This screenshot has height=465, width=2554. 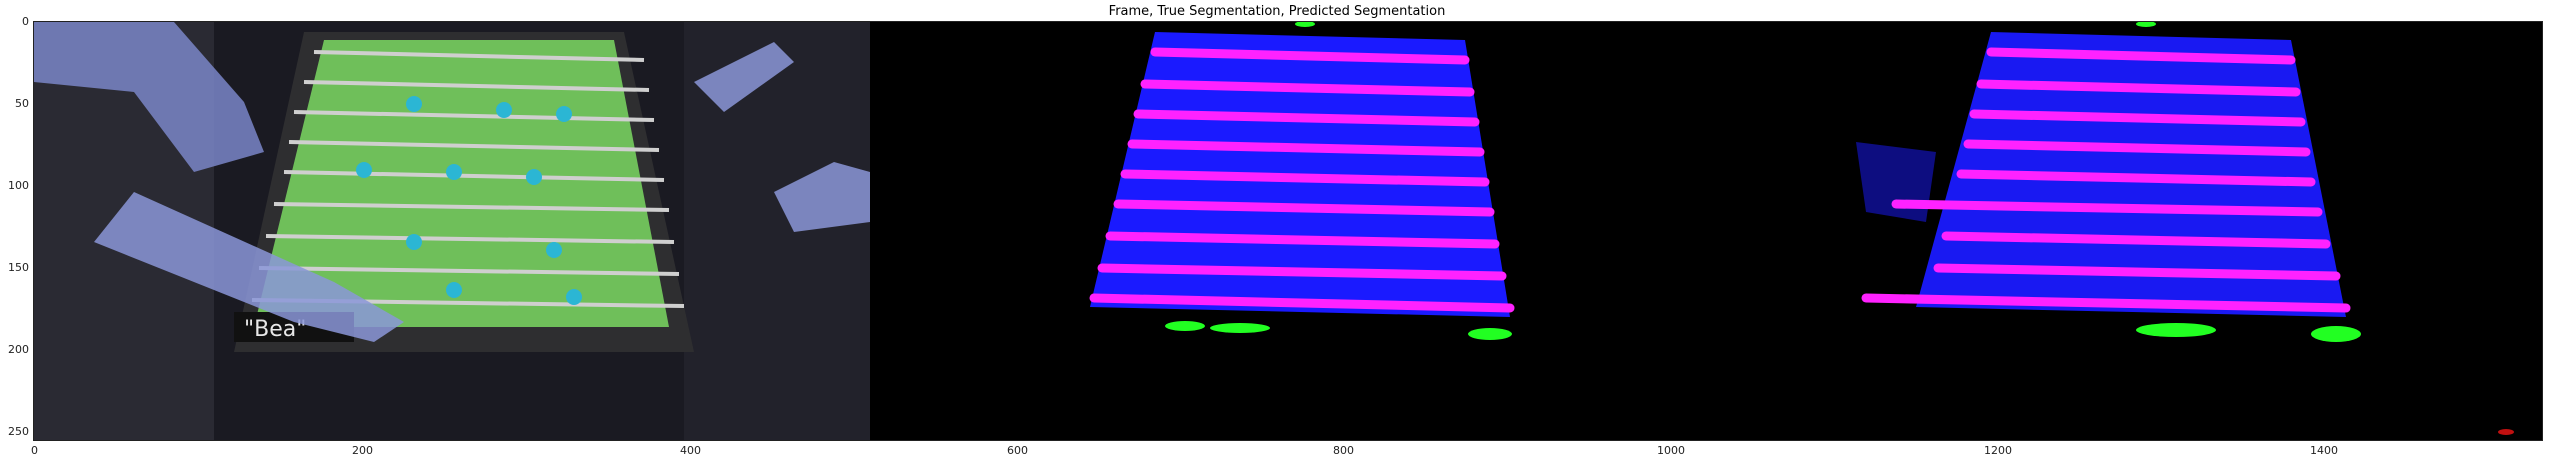 I want to click on x-tick-label: 1200, so click(x=1998, y=450).